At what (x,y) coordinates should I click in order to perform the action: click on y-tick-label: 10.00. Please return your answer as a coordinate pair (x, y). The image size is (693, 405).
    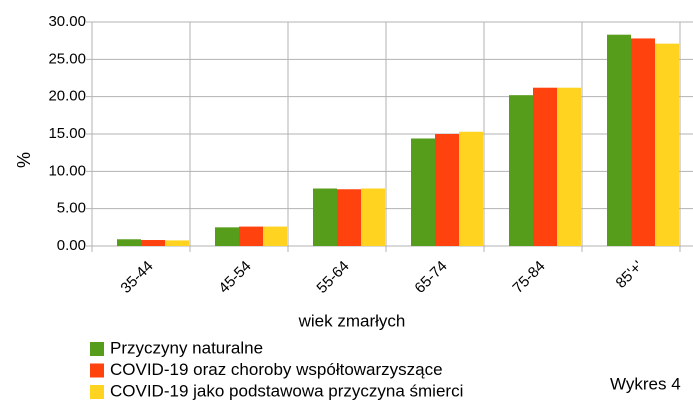
    Looking at the image, I should click on (67, 170).